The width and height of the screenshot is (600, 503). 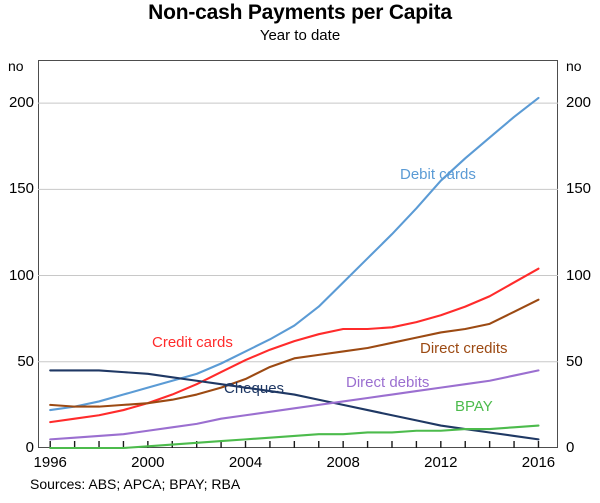 What do you see at coordinates (50, 462) in the screenshot?
I see `x-axis-tick-label: 1996` at bounding box center [50, 462].